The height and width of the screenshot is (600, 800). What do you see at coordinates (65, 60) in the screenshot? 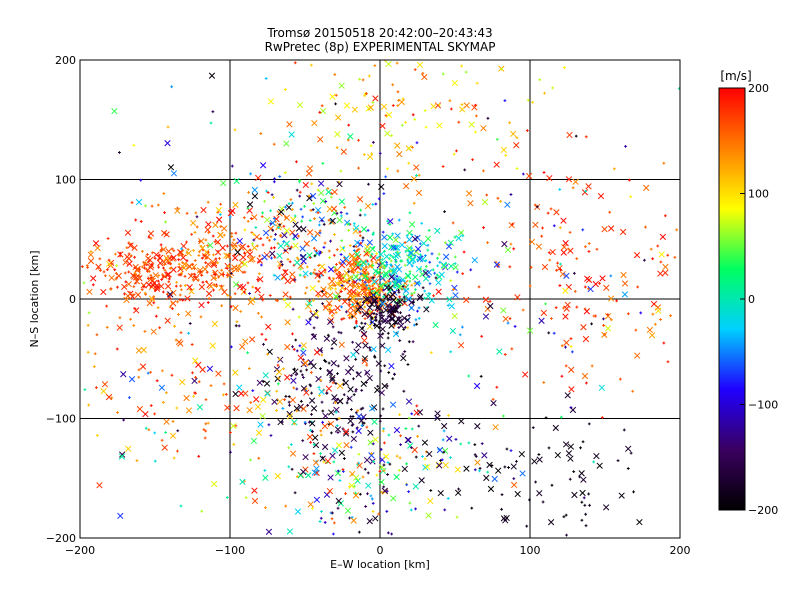
I see `y-tick-label: 200` at bounding box center [65, 60].